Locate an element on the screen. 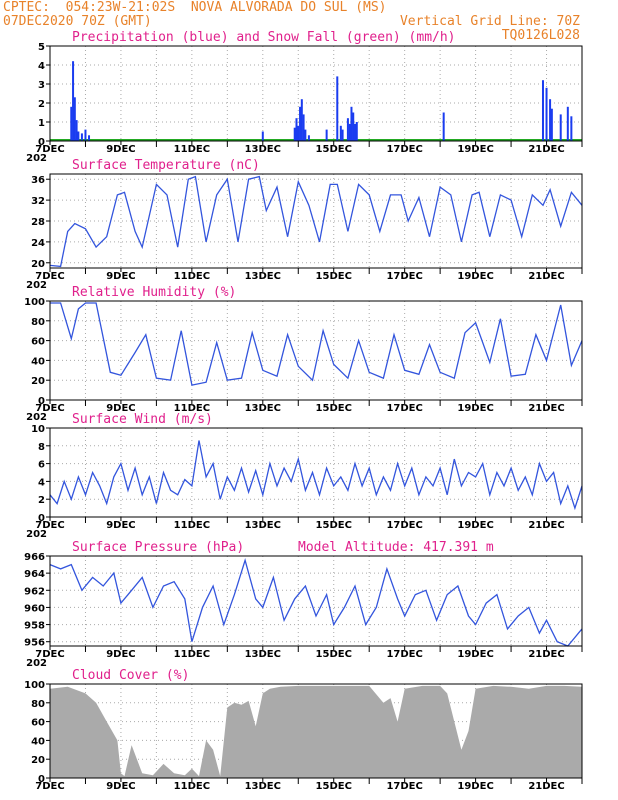 The height and width of the screenshot is (800, 618). y-tick-label: 3 is located at coordinates (41, 85).